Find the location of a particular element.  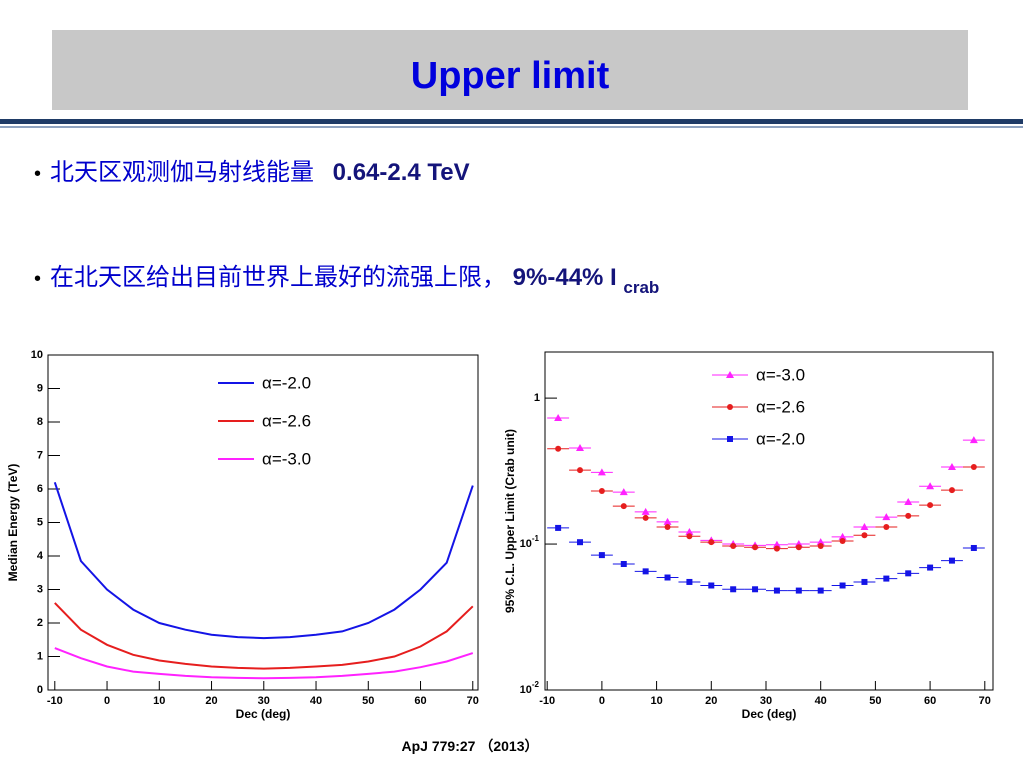

y-tick-label: 0 is located at coordinates (40, 690).